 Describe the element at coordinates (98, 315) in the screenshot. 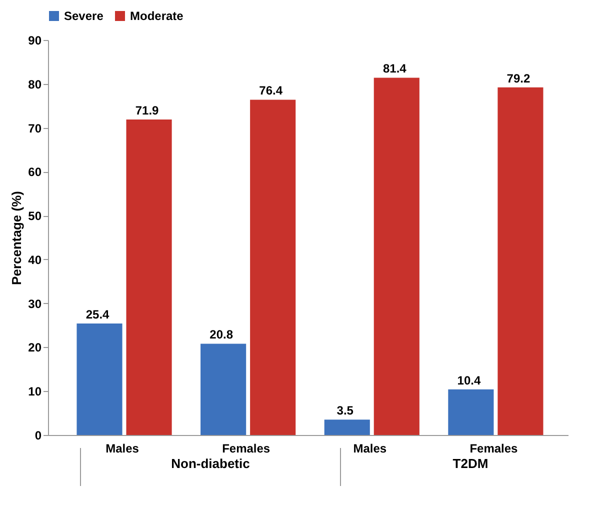

I see `data-label: 25.4` at that location.